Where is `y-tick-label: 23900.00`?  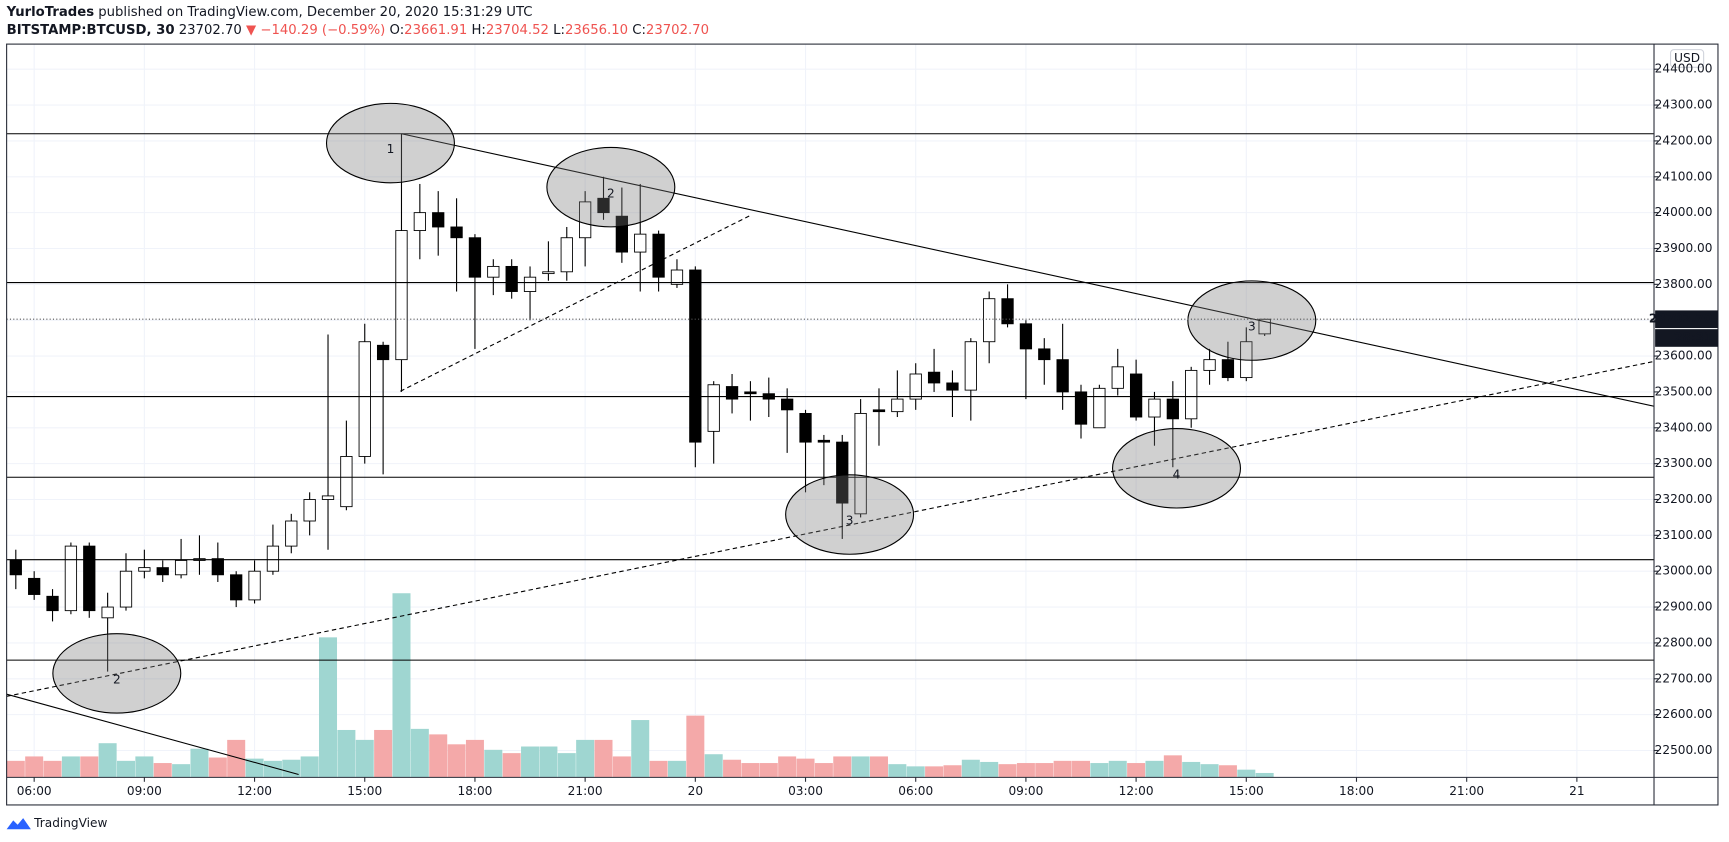
y-tick-label: 23900.00 is located at coordinates (1684, 248).